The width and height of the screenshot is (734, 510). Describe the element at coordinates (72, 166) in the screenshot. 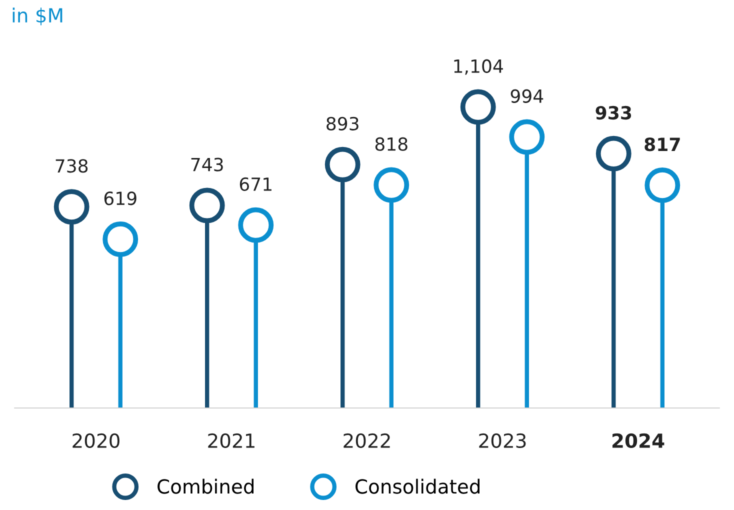

I see `data-label: 738` at that location.